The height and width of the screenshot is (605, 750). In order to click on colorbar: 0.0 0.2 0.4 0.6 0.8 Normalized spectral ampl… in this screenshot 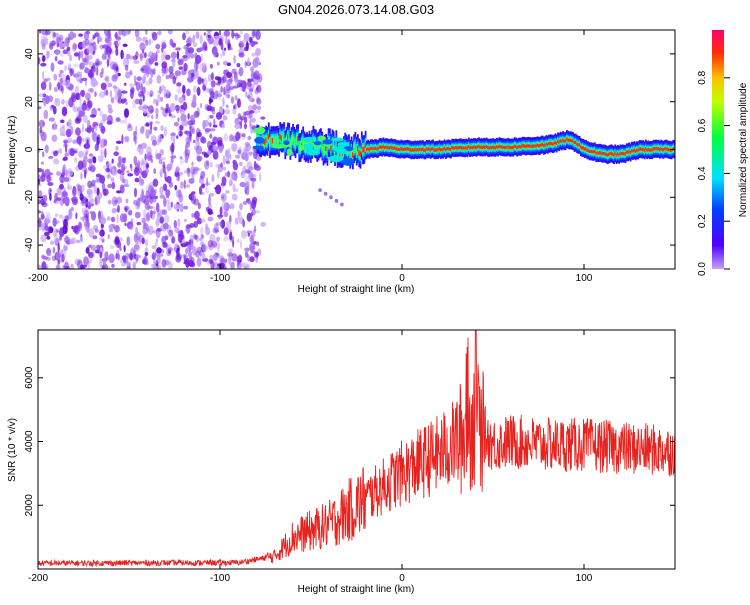, I will do `click(723, 153)`.